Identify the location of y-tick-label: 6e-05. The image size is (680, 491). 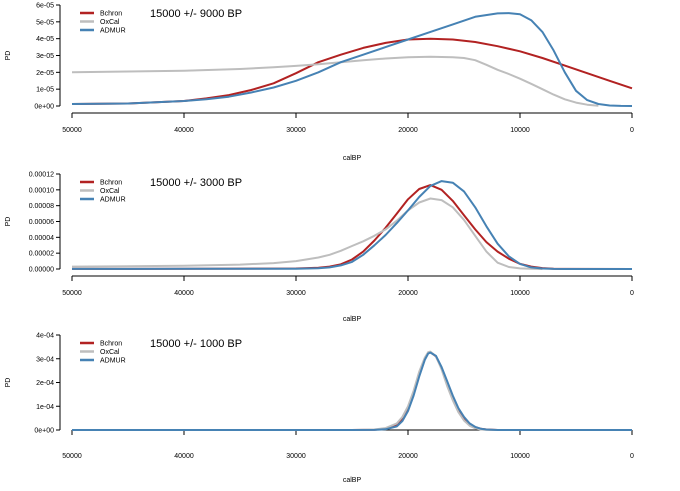
(45, 6).